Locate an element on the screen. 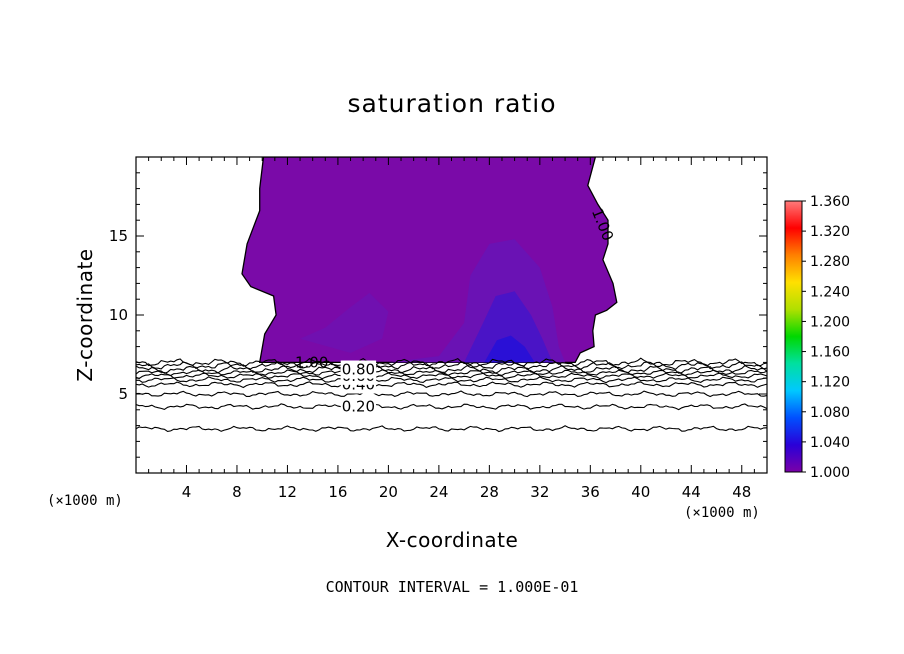 The height and width of the screenshot is (654, 904). contour-label: 0.80 is located at coordinates (358, 370).